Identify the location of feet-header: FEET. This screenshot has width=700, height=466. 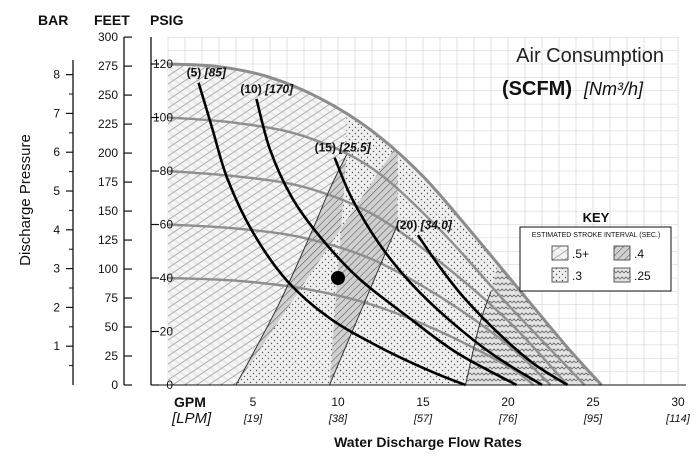
(112, 20).